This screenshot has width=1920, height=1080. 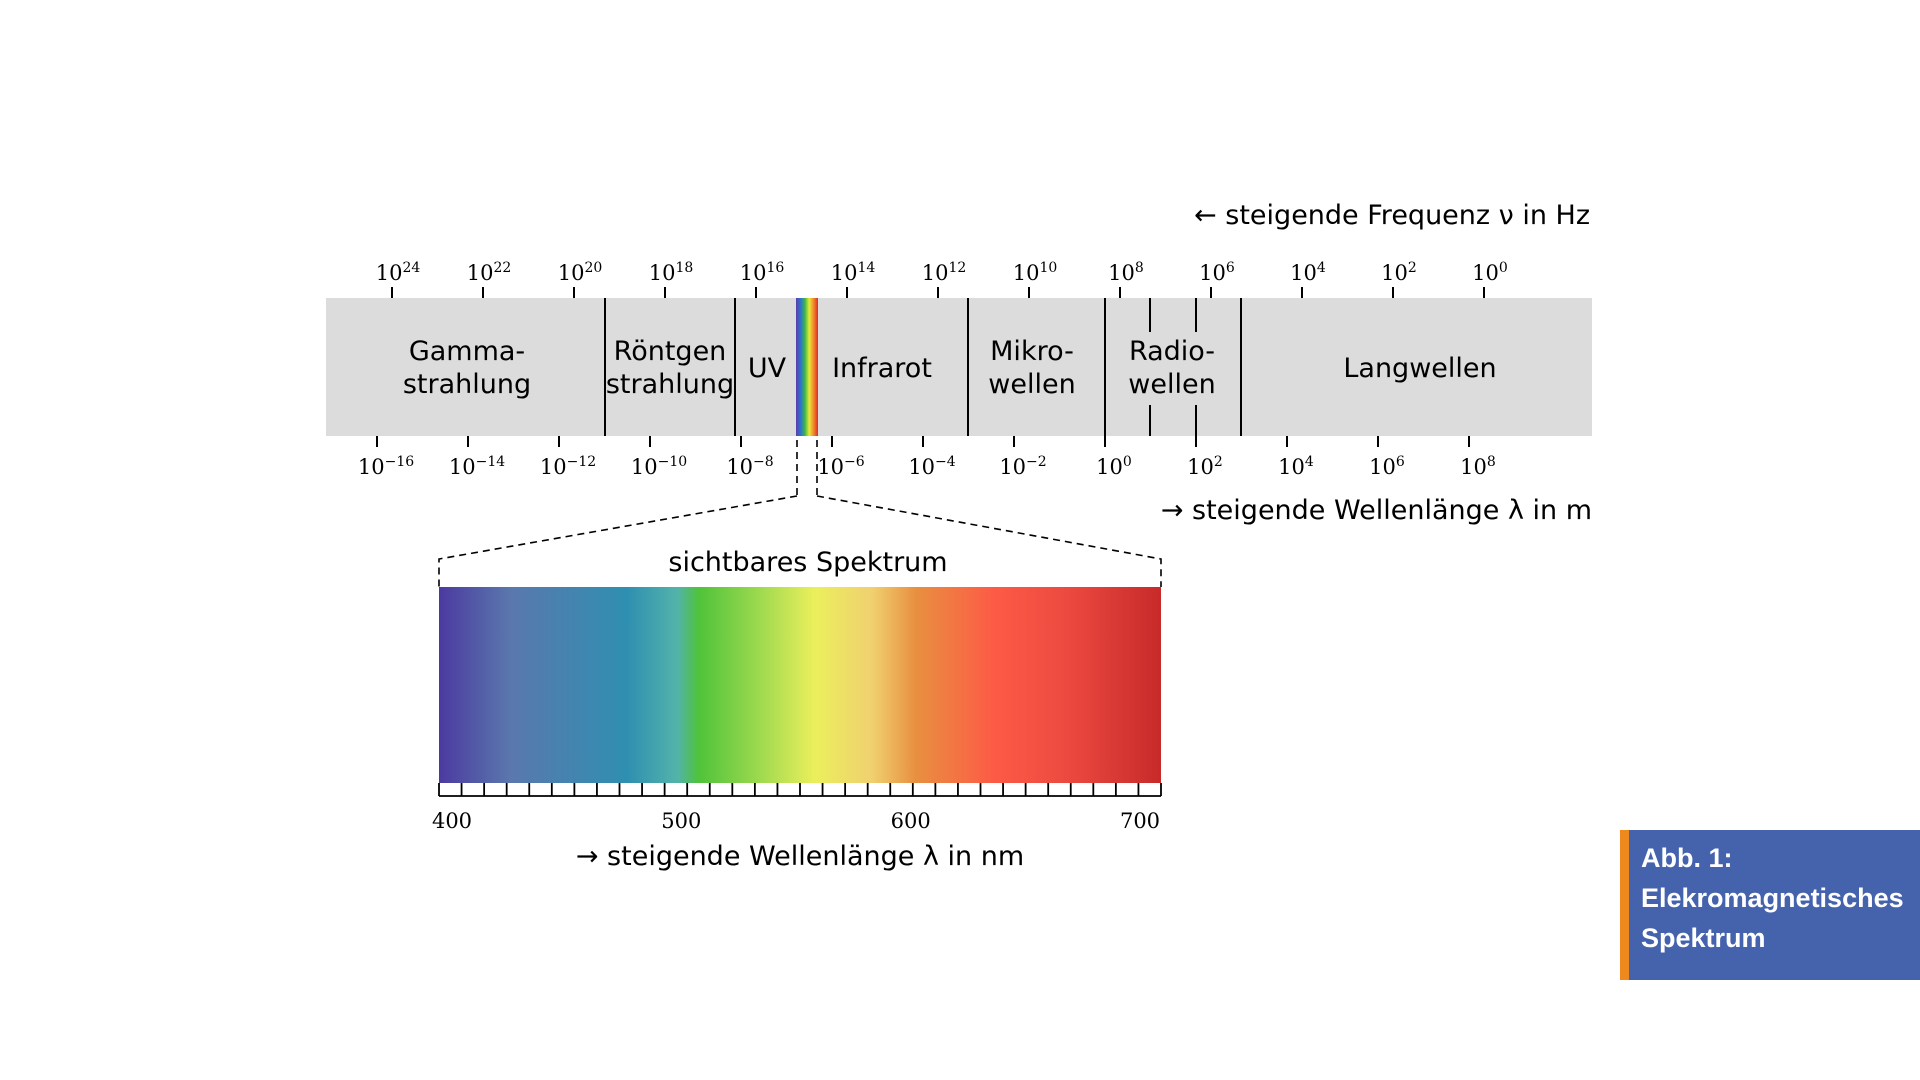 I want to click on frequency-tick-label: 10²², so click(x=489, y=272).